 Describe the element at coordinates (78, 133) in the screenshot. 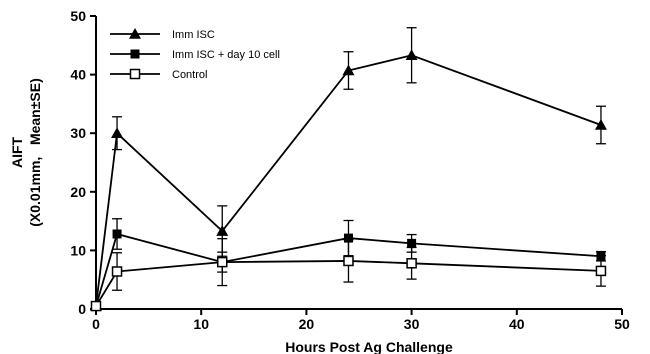

I see `y-tick-label-30: 30` at that location.